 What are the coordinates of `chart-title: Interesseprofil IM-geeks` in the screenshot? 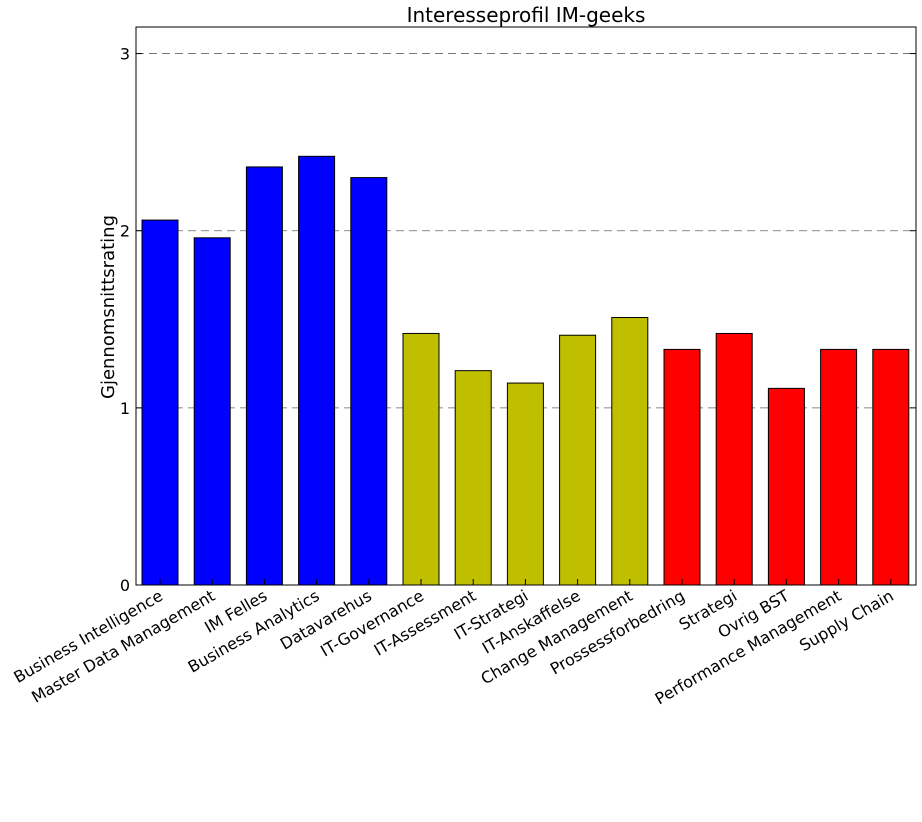 It's located at (526, 15).